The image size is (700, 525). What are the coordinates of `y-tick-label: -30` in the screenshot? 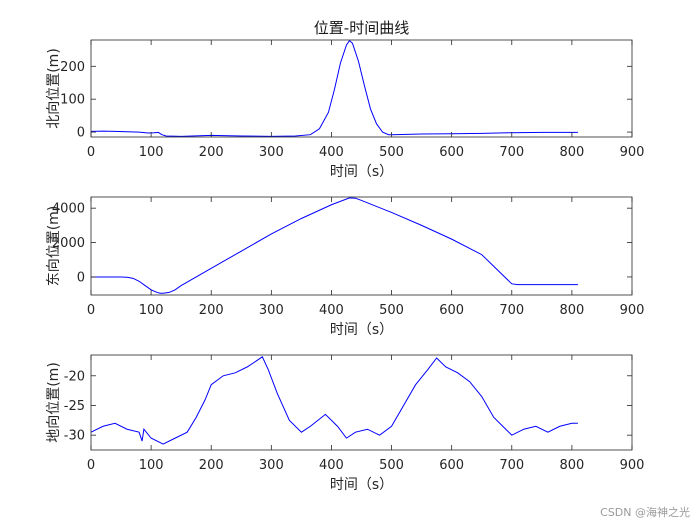 It's located at (74, 436).